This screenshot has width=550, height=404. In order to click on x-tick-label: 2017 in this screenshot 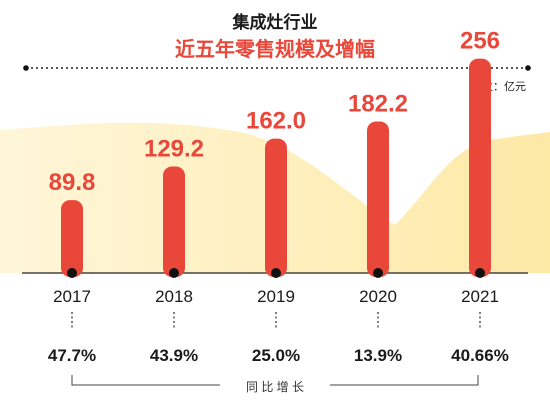, I will do `click(72, 296)`.